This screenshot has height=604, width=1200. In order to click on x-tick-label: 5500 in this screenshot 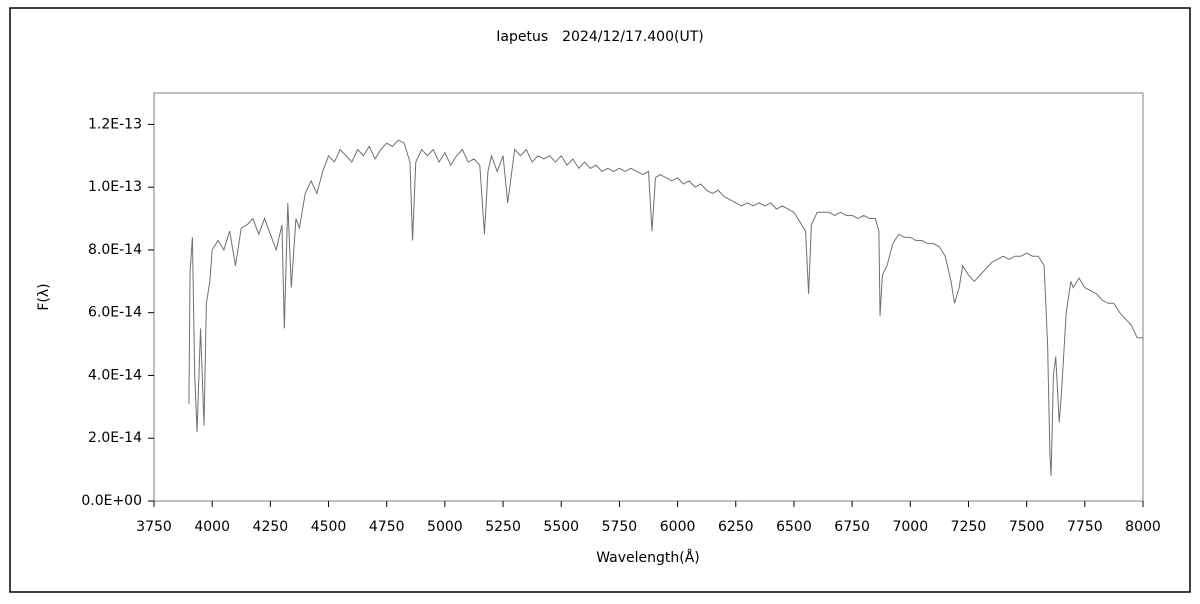, I will do `click(561, 527)`.